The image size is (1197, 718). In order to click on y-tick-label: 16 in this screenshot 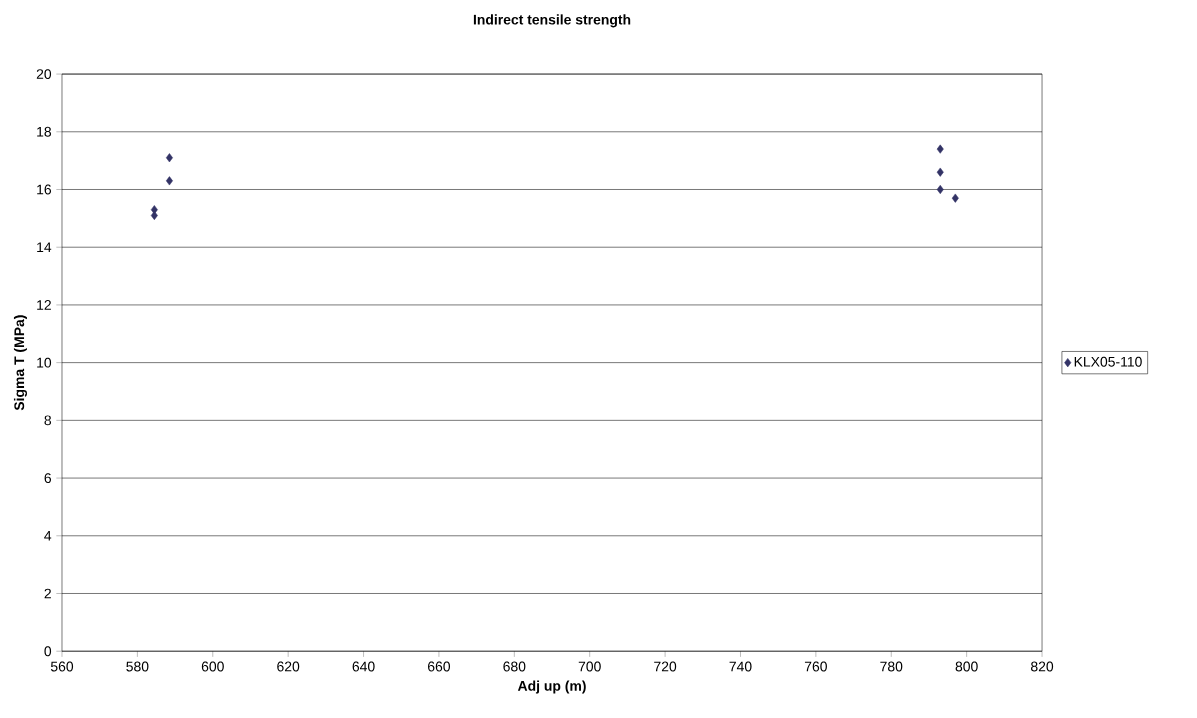, I will do `click(44, 189)`.